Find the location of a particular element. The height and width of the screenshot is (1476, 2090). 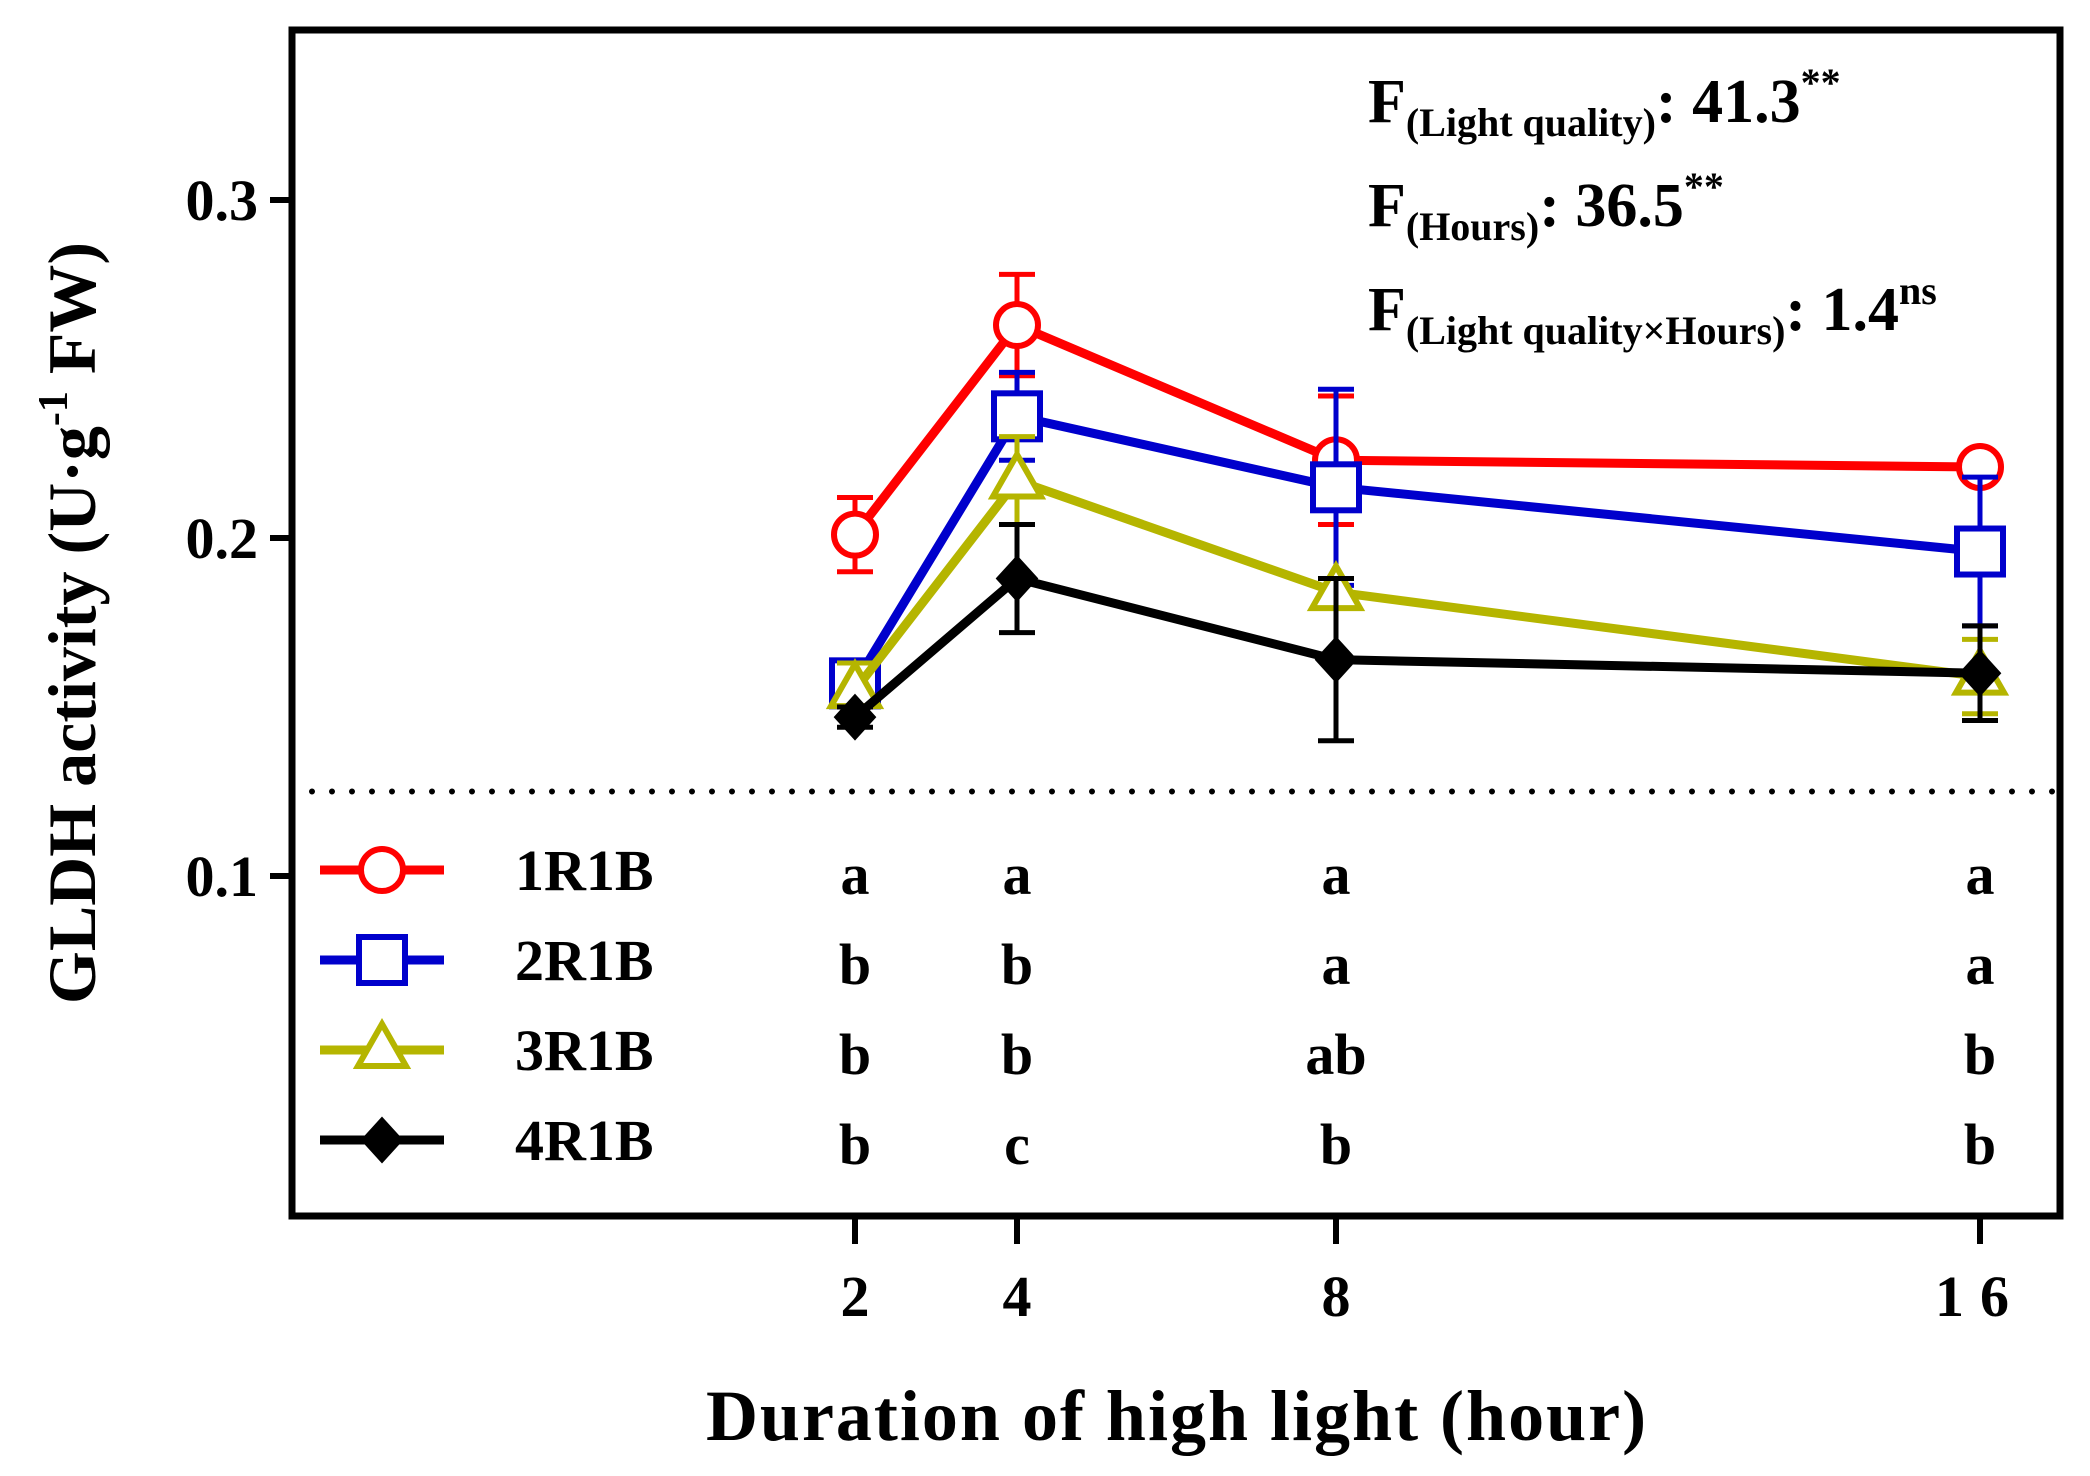

legend-item-2R1B: 2R1B is located at coordinates (487, 960).